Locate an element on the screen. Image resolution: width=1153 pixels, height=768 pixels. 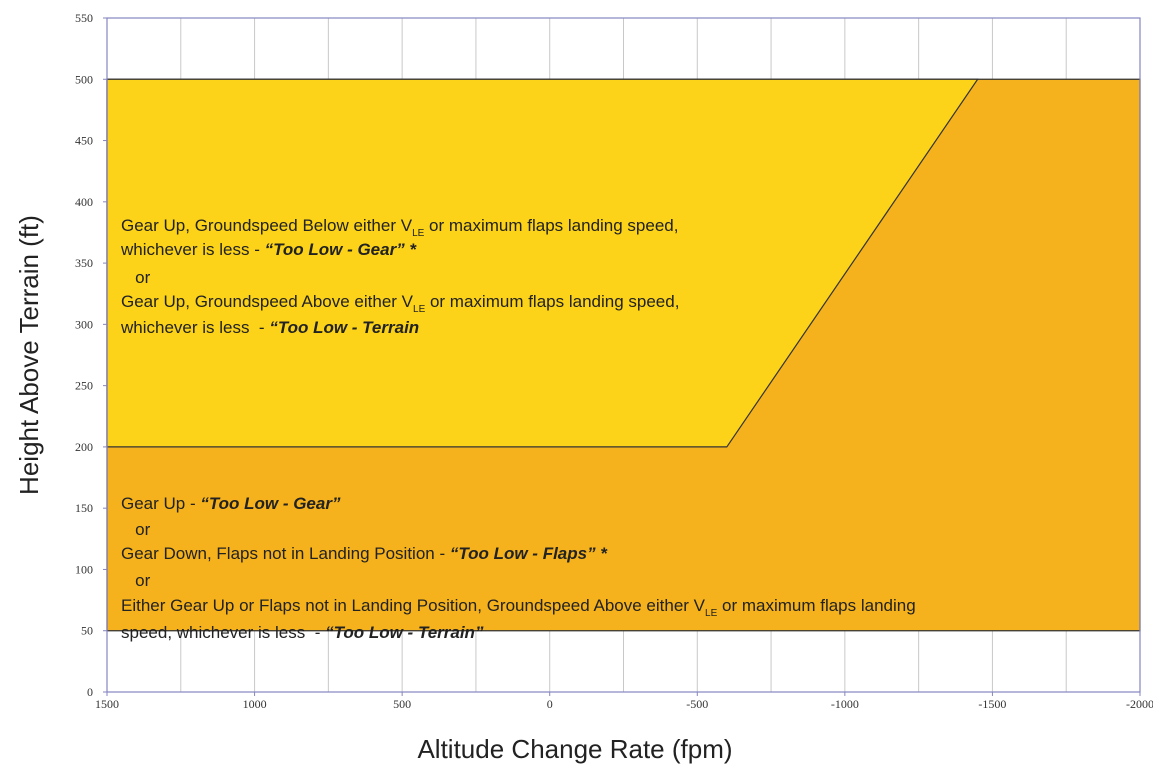
x-tick-label: 0 is located at coordinates (550, 704).